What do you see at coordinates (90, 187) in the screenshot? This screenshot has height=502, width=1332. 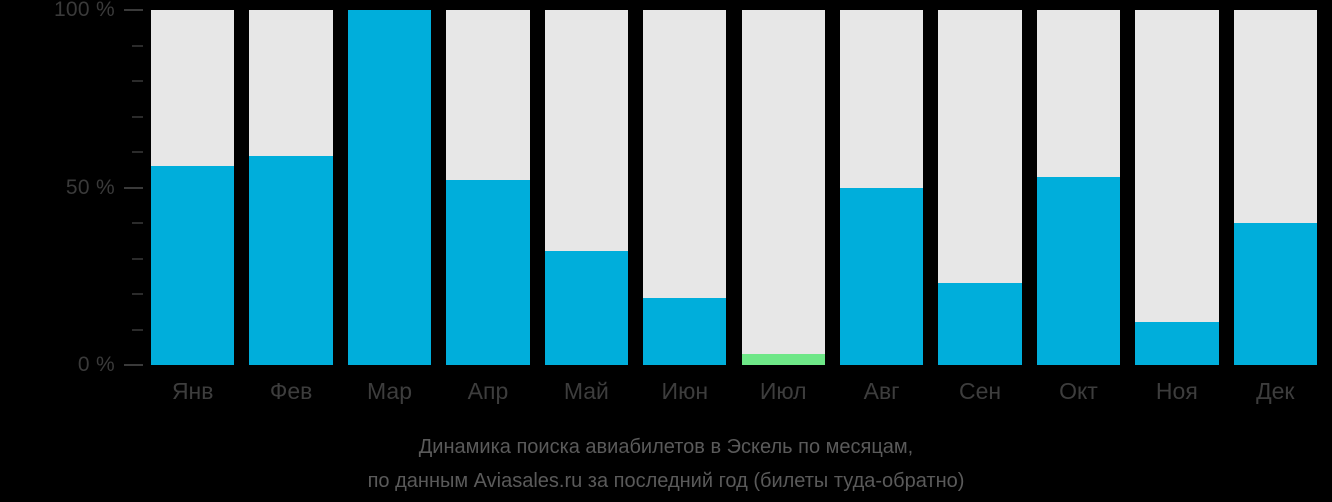 I see `y-axis-label: 50 %` at bounding box center [90, 187].